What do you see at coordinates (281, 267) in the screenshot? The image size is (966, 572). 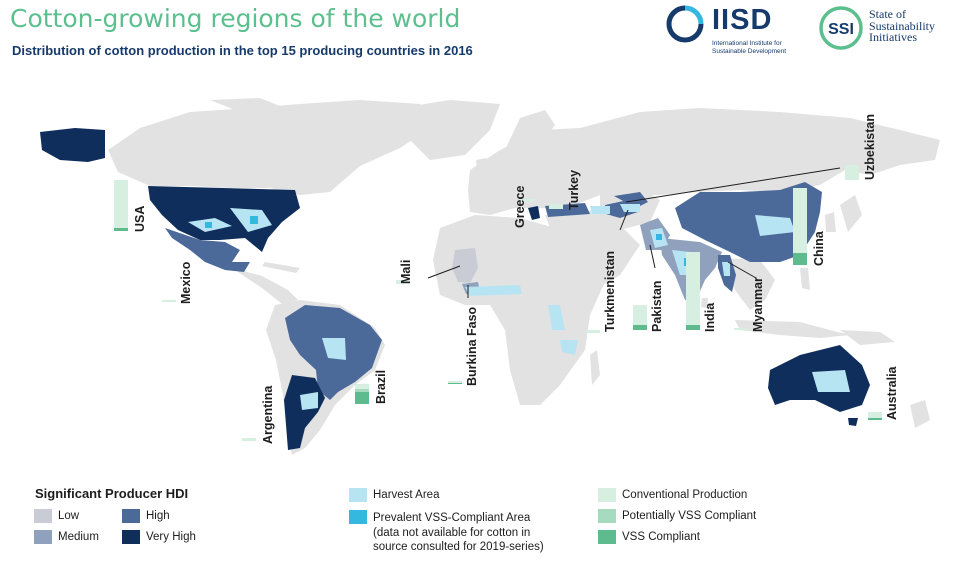 I see `land-caribbean` at bounding box center [281, 267].